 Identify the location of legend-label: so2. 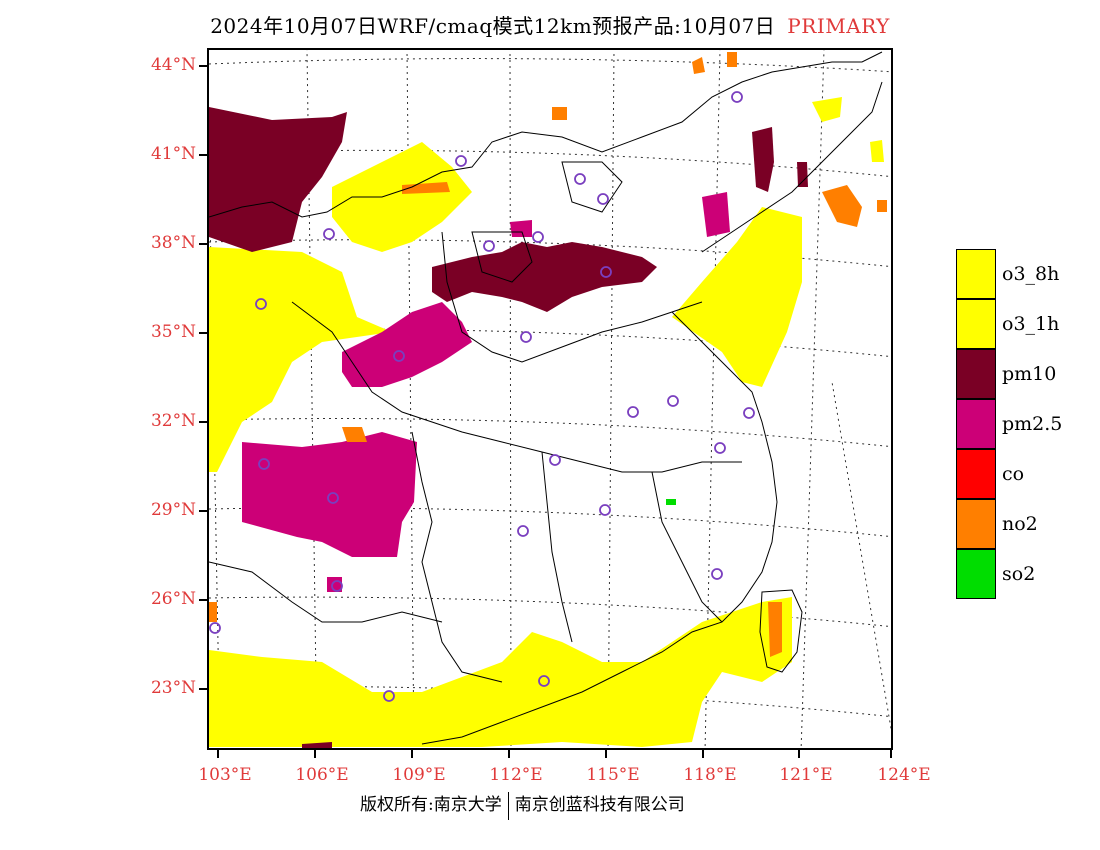
(1019, 574).